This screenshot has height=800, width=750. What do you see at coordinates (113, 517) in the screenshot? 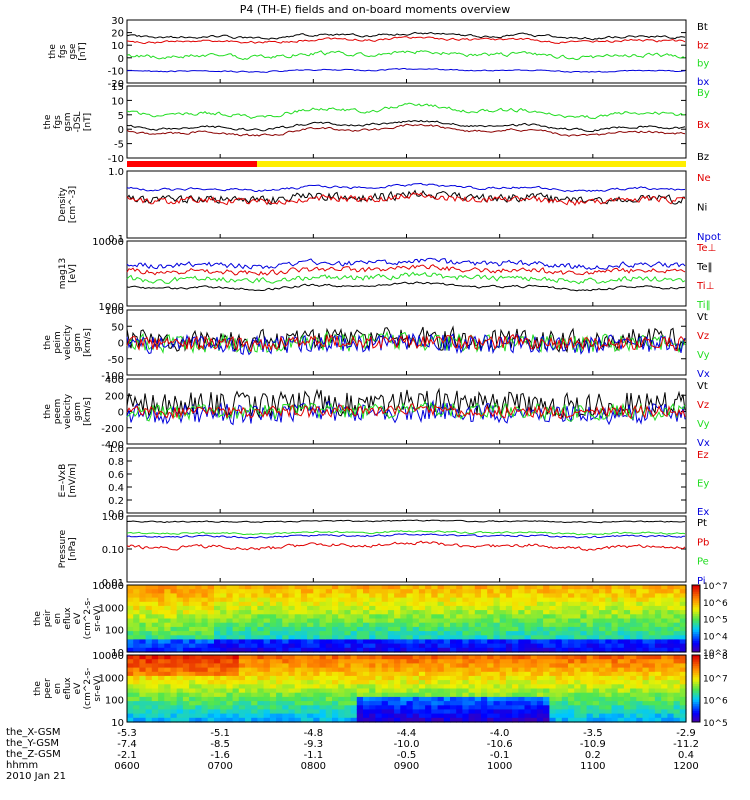
I see `ytick-label-7-0: 1.00` at bounding box center [113, 517].